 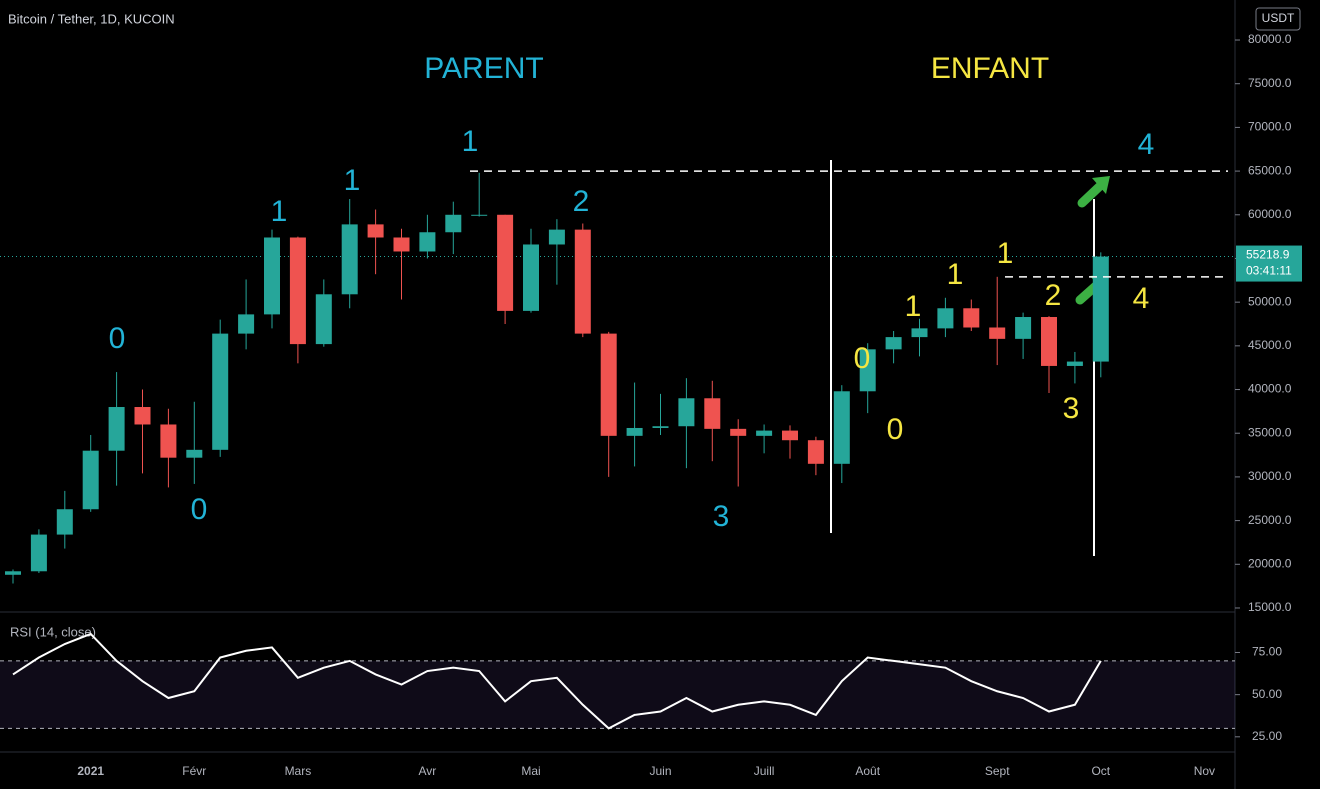 I want to click on price-badge, so click(x=1269, y=263).